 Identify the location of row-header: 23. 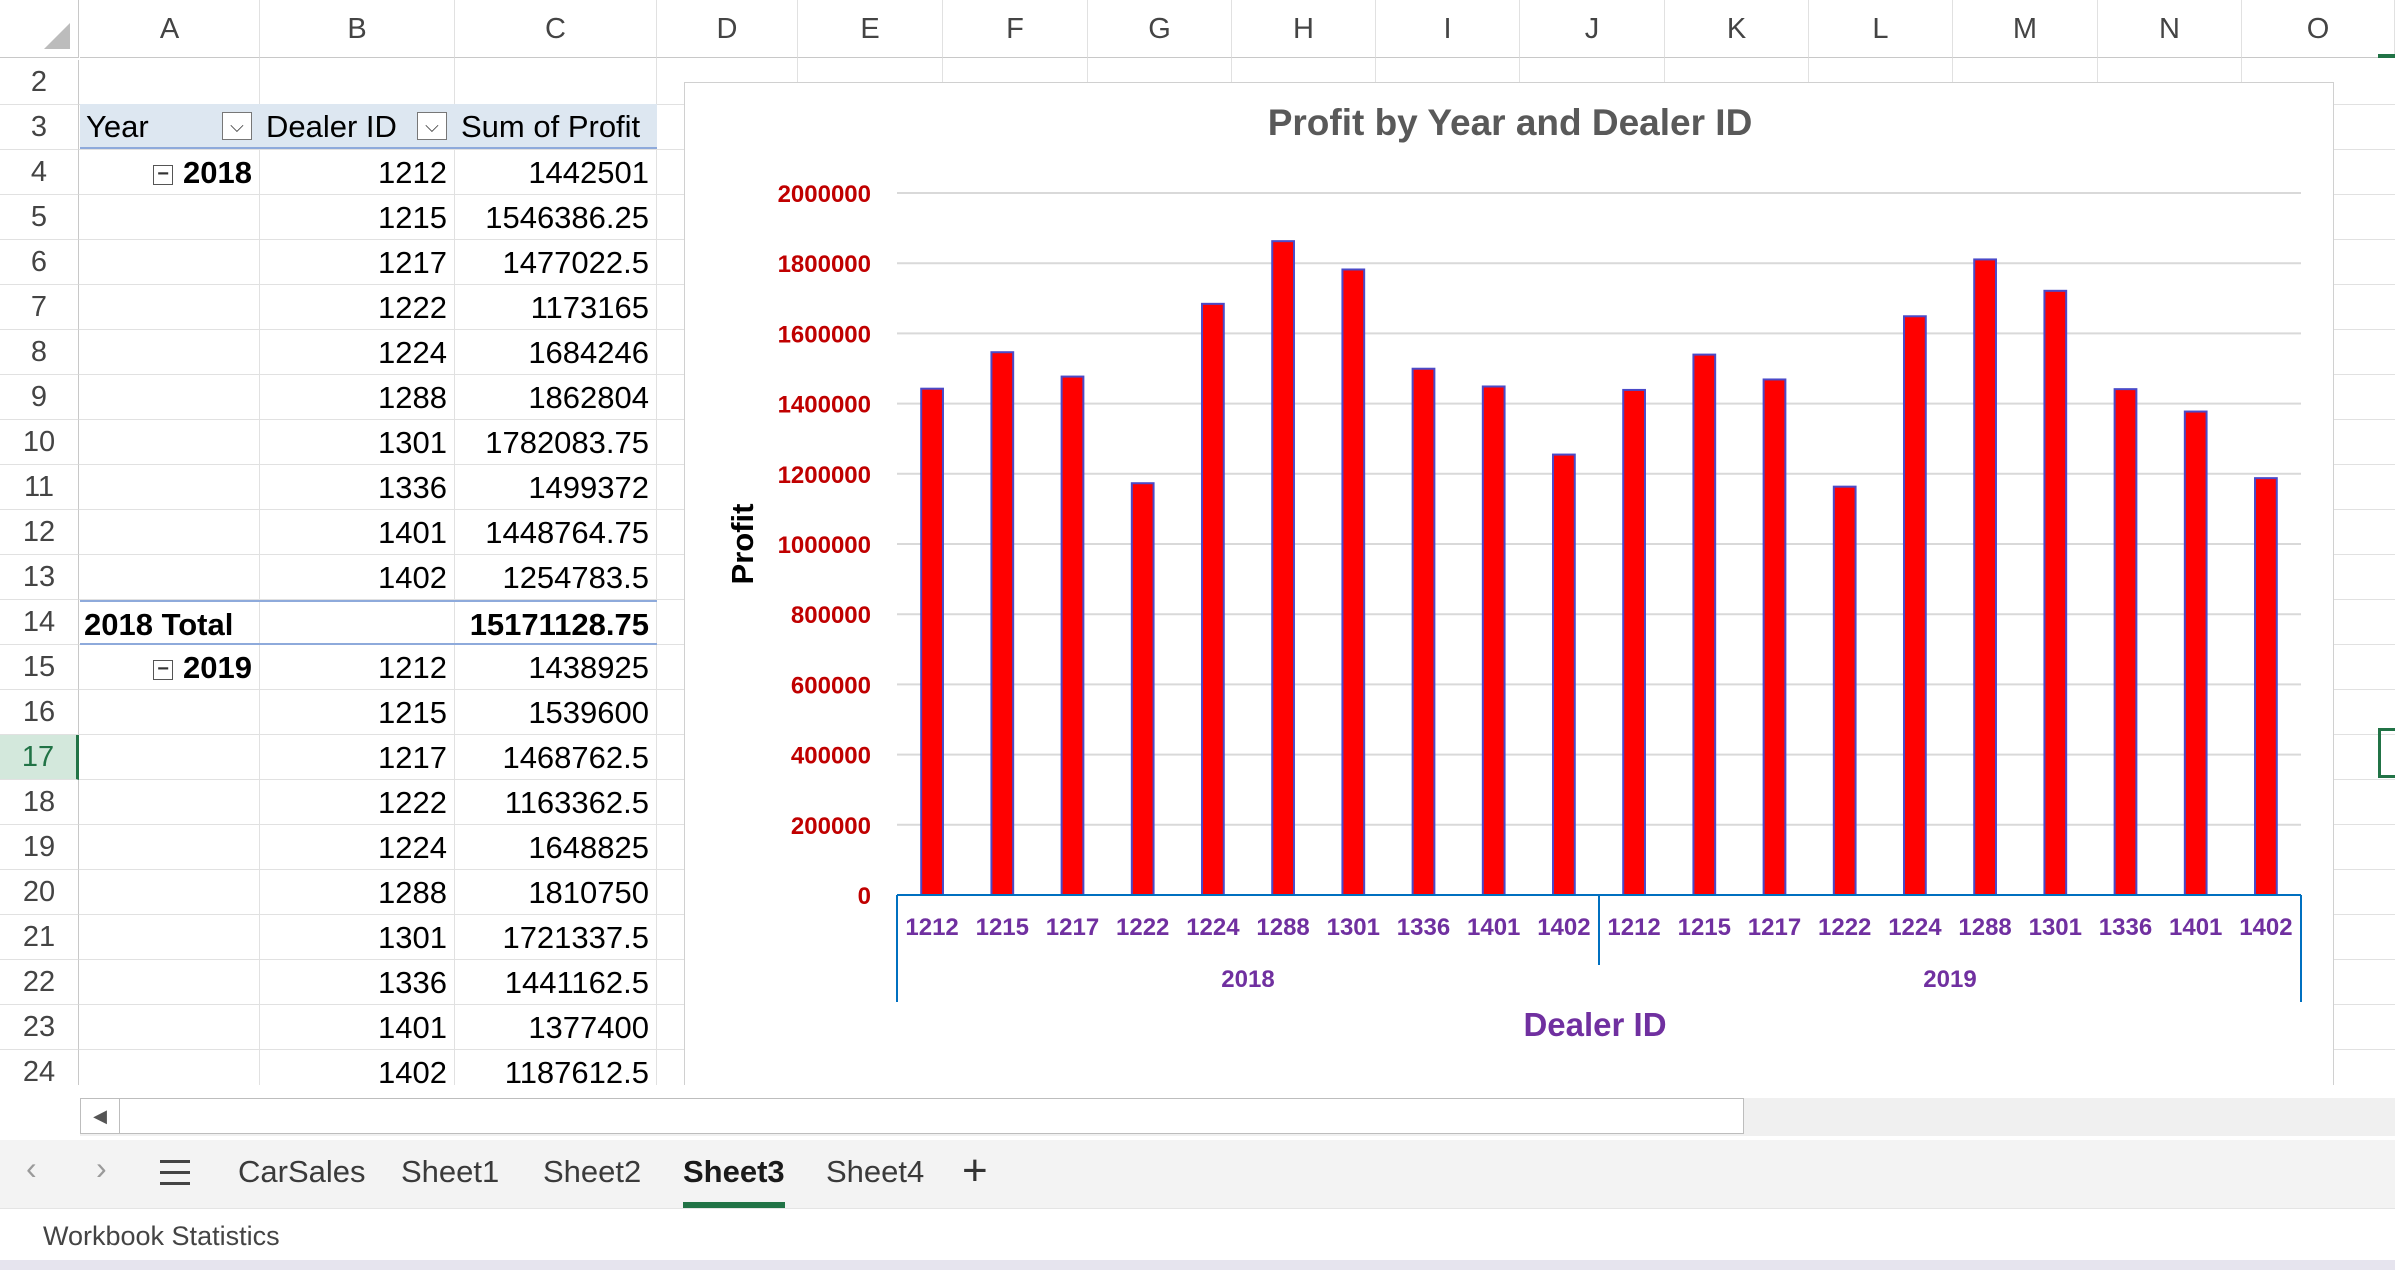
(39, 1027).